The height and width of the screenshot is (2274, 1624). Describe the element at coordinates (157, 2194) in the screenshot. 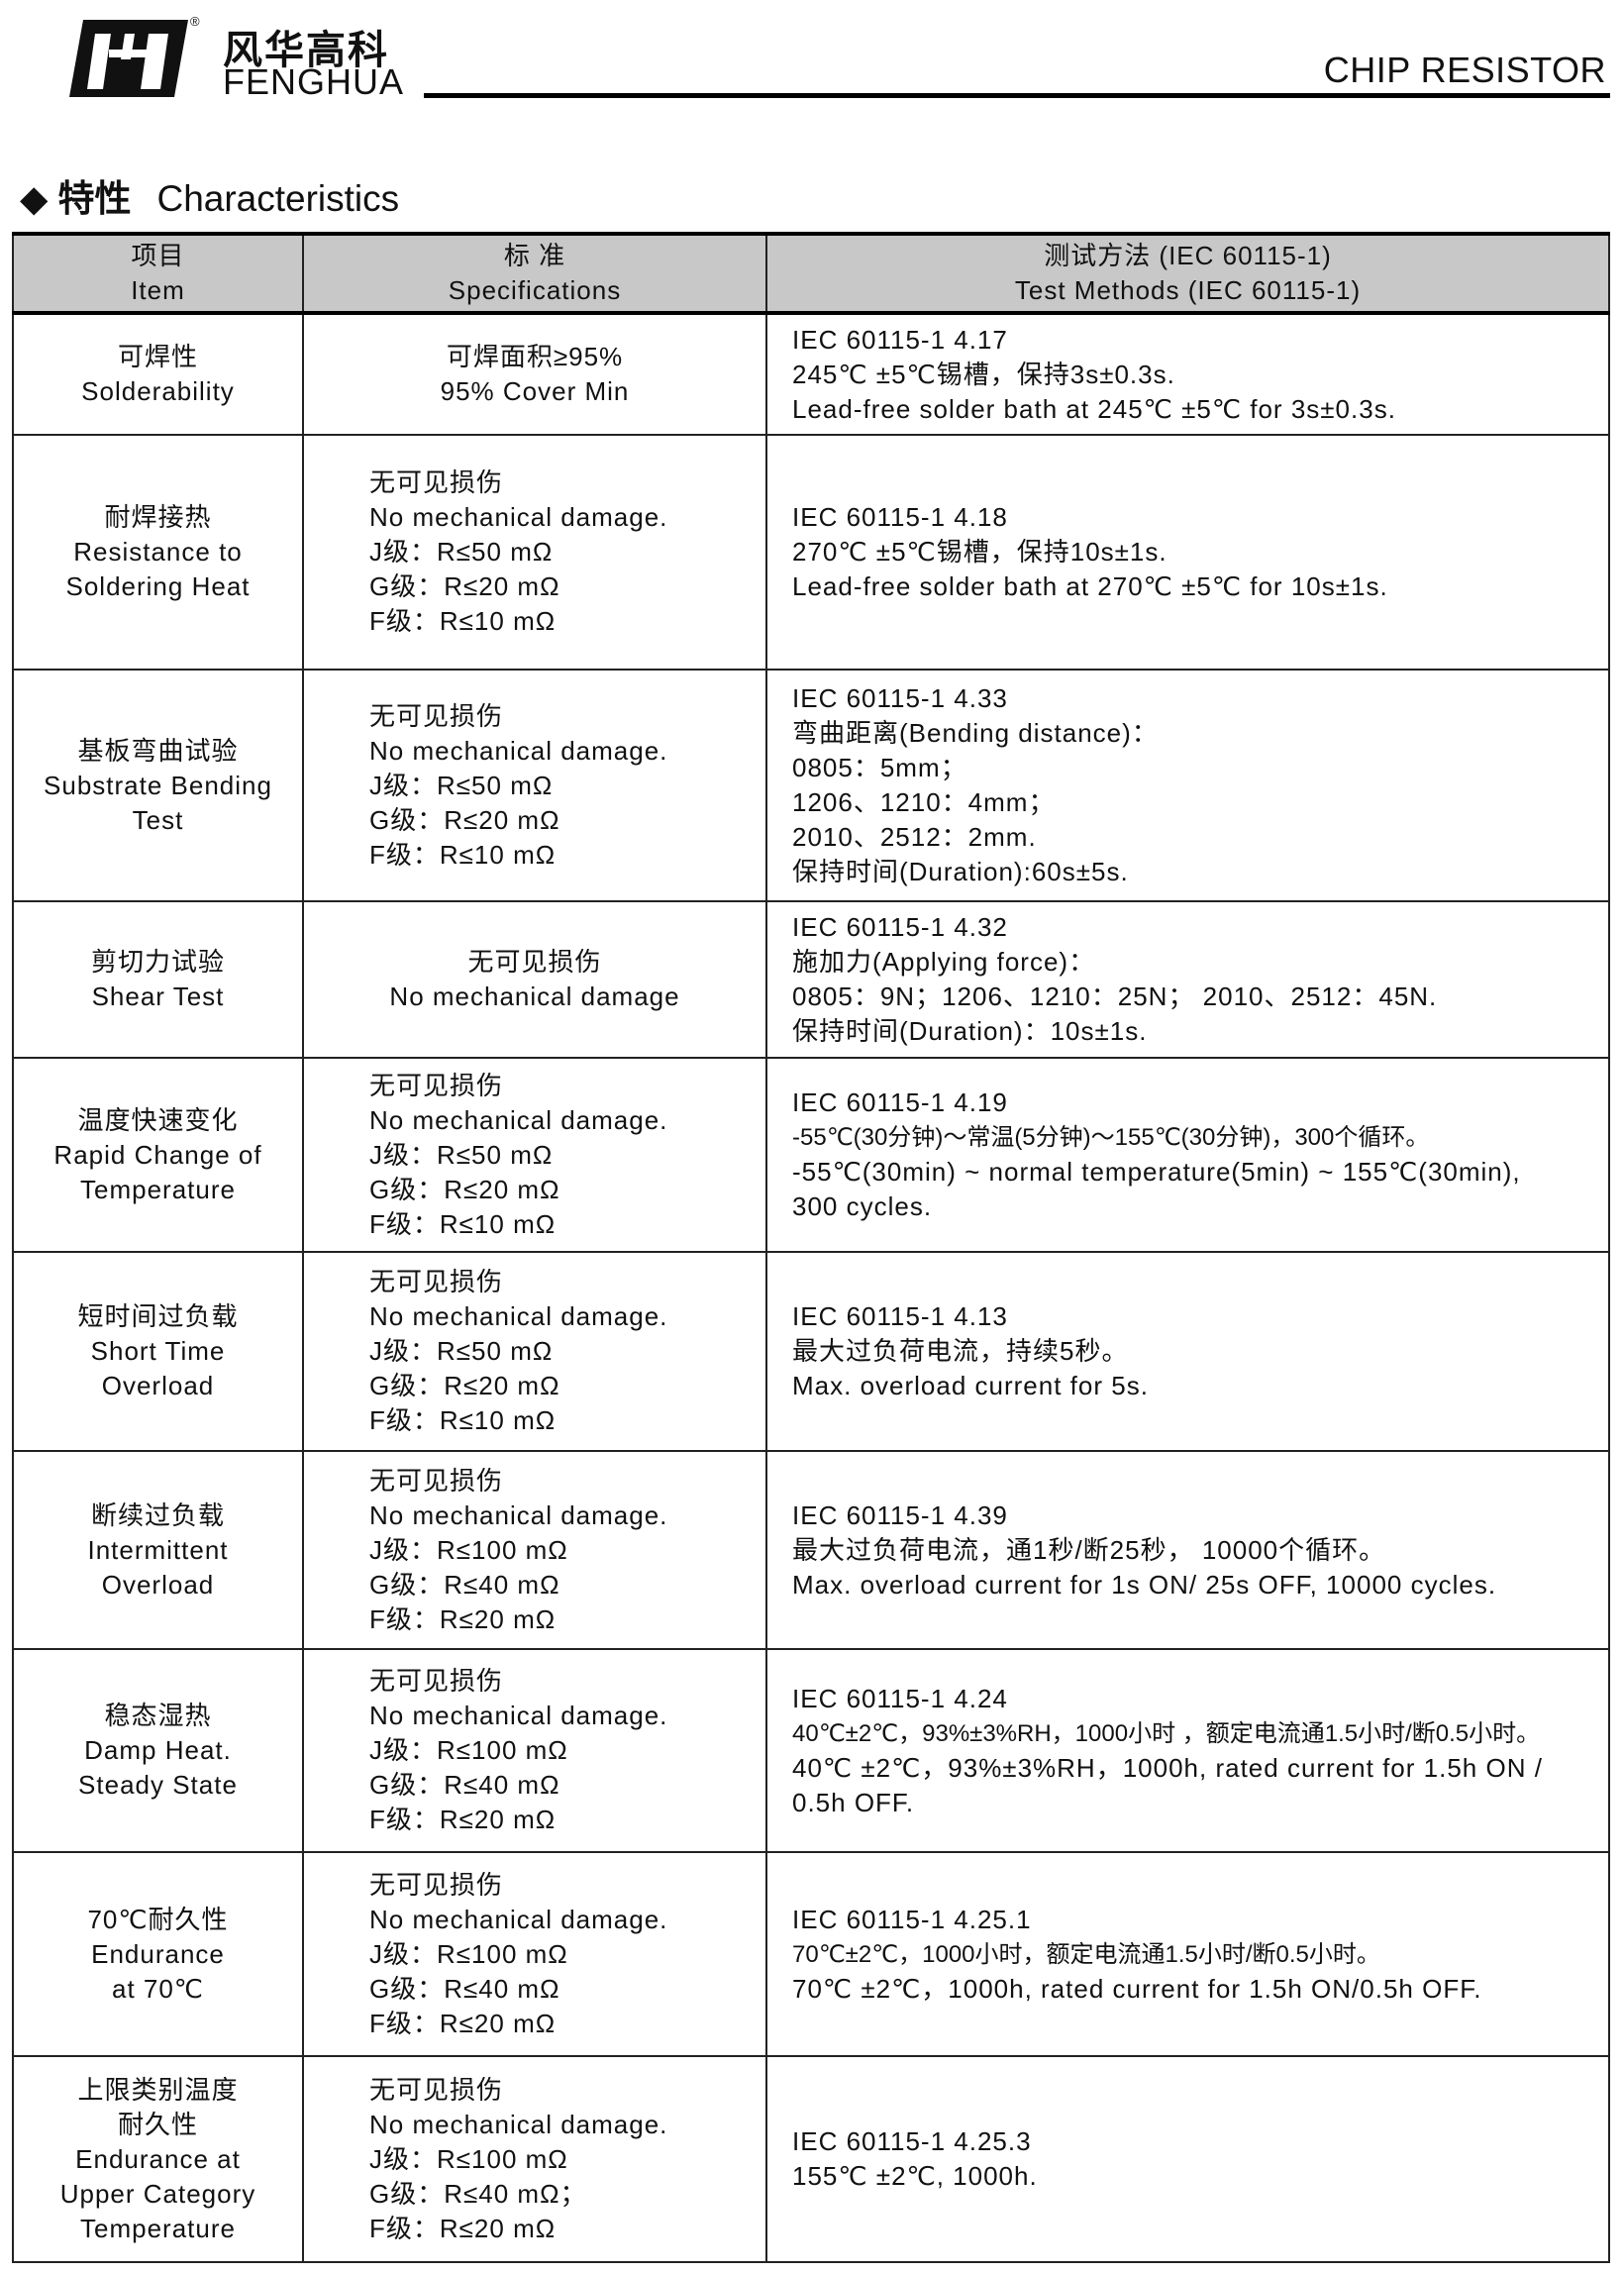

I see `item-line: Upper Category` at that location.